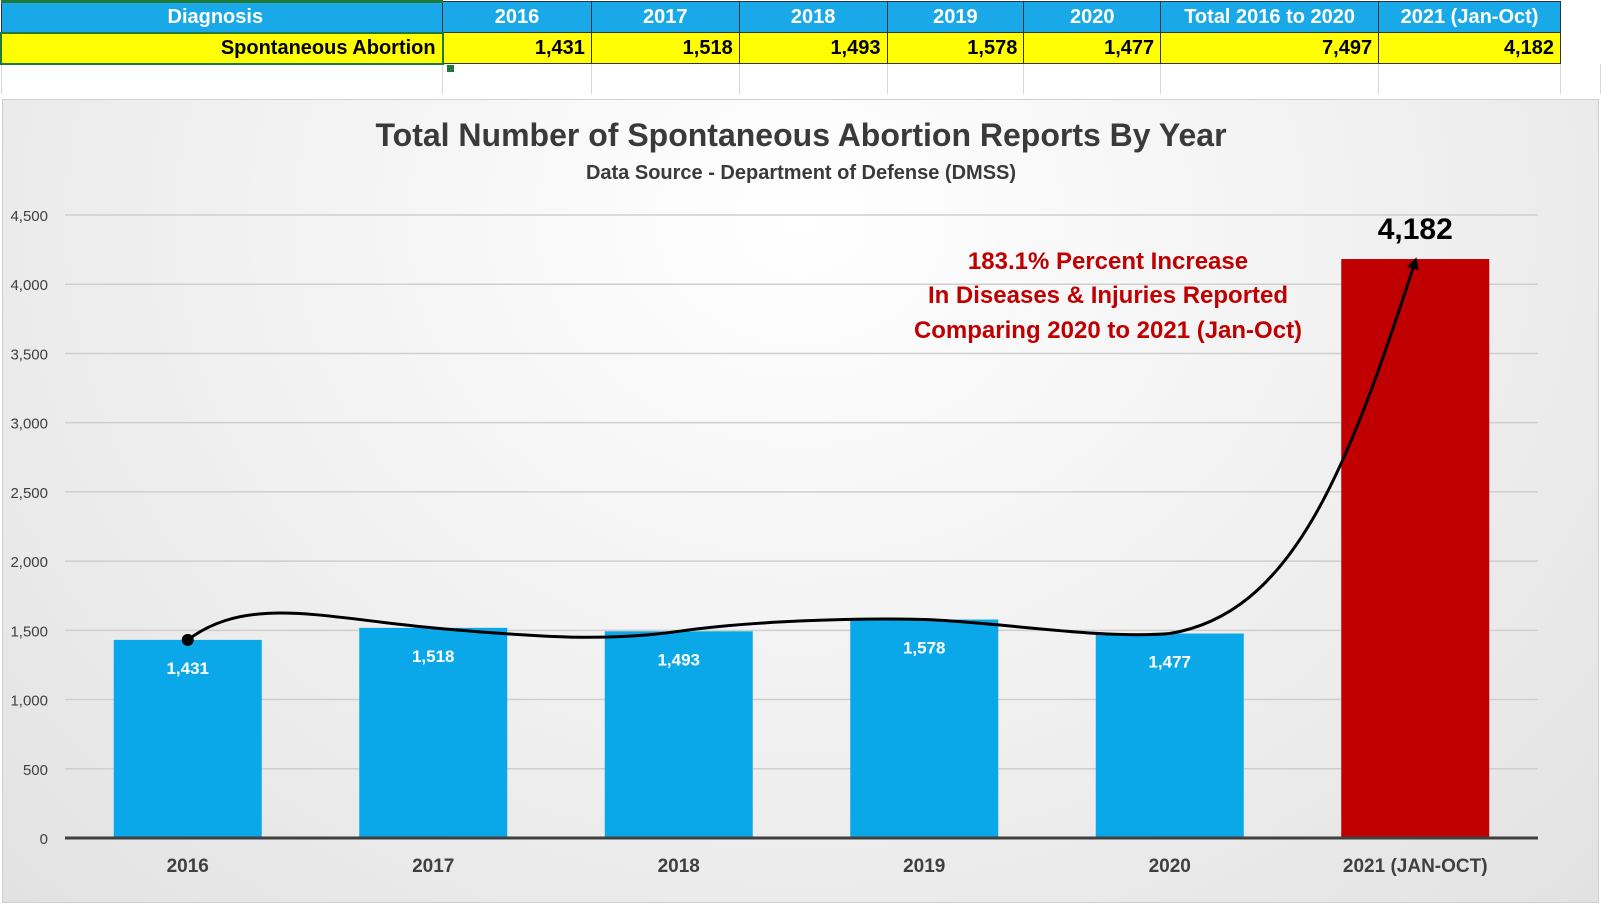  What do you see at coordinates (1169, 662) in the screenshot?
I see `data-label: 1,477` at bounding box center [1169, 662].